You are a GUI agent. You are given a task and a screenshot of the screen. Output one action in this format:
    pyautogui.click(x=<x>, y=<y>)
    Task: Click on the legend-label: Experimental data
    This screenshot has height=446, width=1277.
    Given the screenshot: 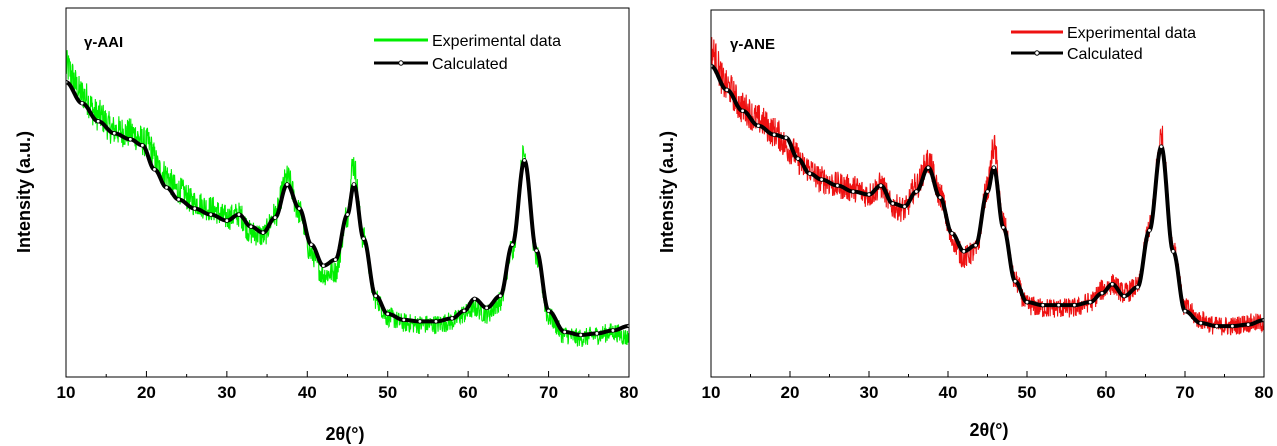 What is the action you would take?
    pyautogui.click(x=1131, y=33)
    